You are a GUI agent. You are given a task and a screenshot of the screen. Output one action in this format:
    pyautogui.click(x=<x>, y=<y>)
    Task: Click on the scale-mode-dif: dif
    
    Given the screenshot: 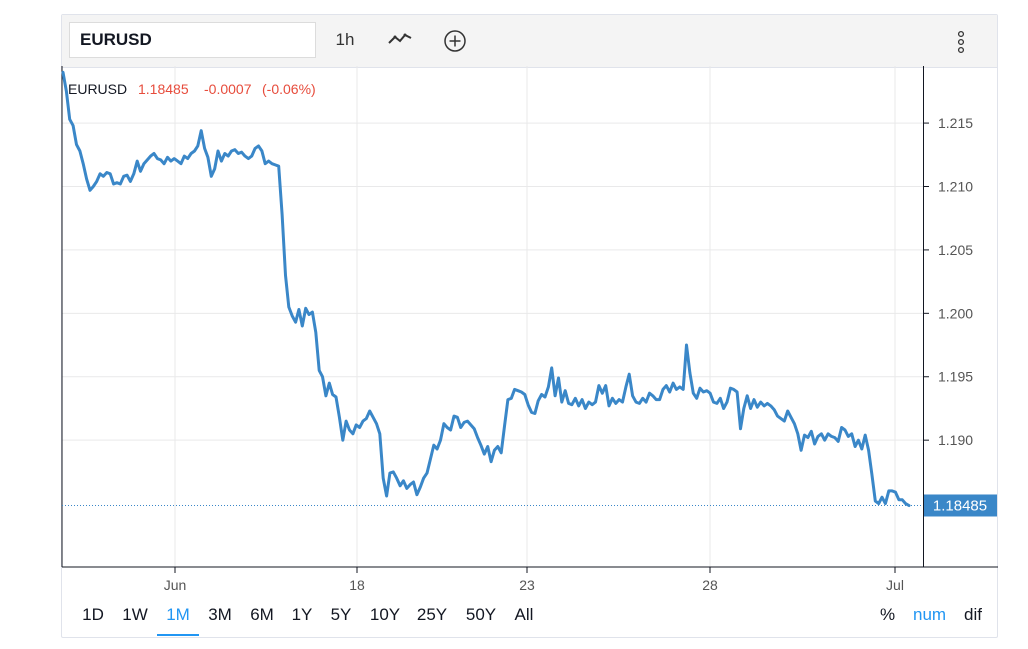 What is the action you would take?
    pyautogui.click(x=973, y=614)
    